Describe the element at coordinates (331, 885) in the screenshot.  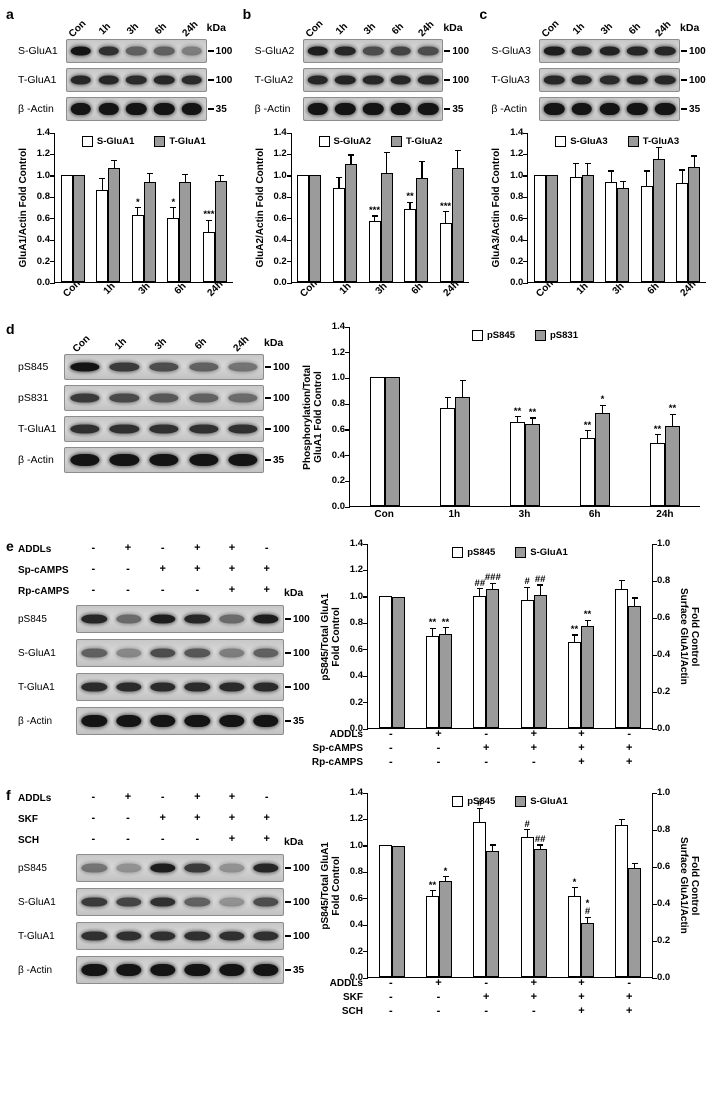
I see `y-axis-title: pS845/Total GluA1 Fold Control` at that location.